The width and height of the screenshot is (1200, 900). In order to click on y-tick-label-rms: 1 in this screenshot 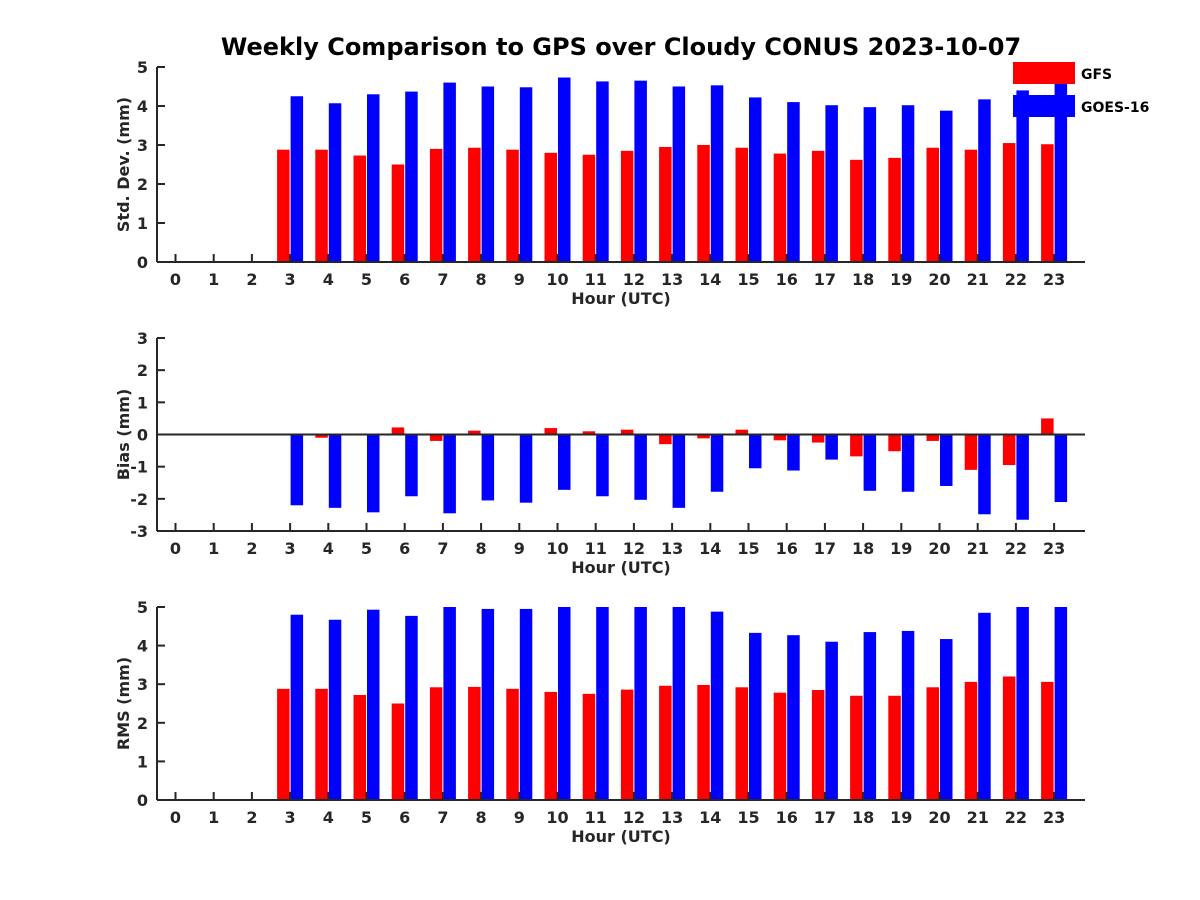, I will do `click(142, 761)`.